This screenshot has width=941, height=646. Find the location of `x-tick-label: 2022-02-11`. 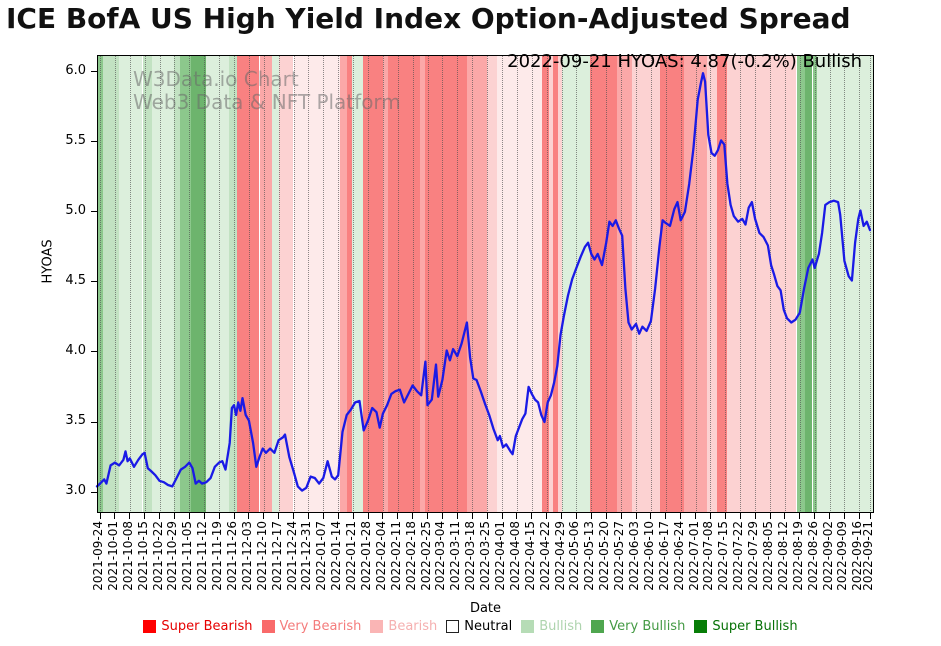

x-tick-label: 2022-02-11 is located at coordinates (395, 556).